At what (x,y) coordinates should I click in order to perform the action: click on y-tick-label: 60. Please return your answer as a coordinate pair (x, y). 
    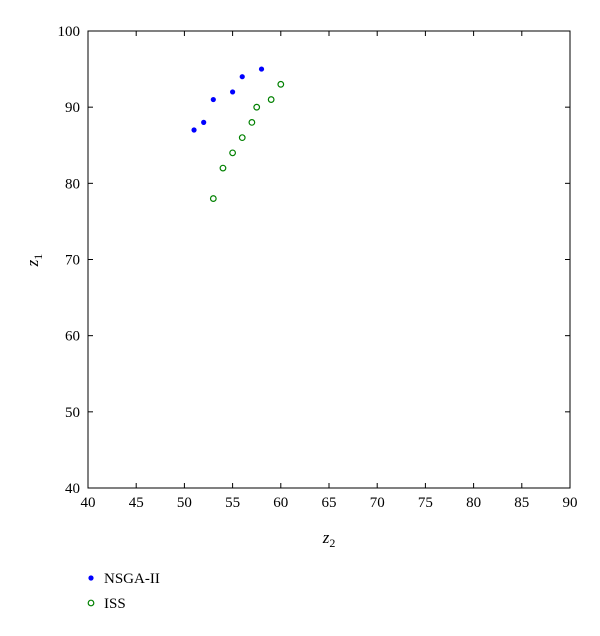
    Looking at the image, I should click on (72, 337).